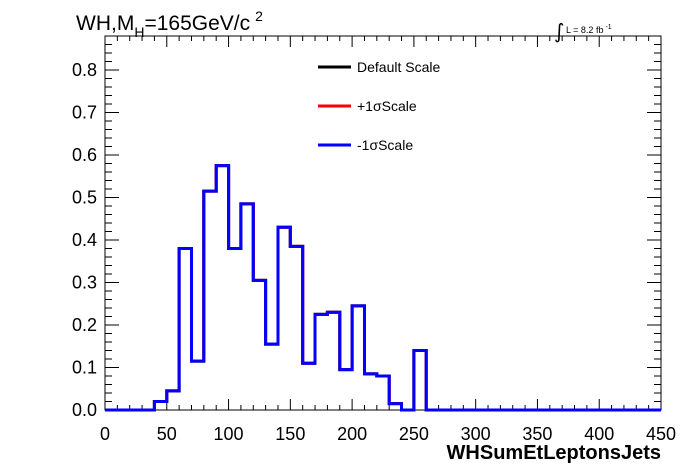 Image resolution: width=696 pixels, height=472 pixels. Describe the element at coordinates (84, 368) in the screenshot. I see `y-tick-label: 0.1` at that location.